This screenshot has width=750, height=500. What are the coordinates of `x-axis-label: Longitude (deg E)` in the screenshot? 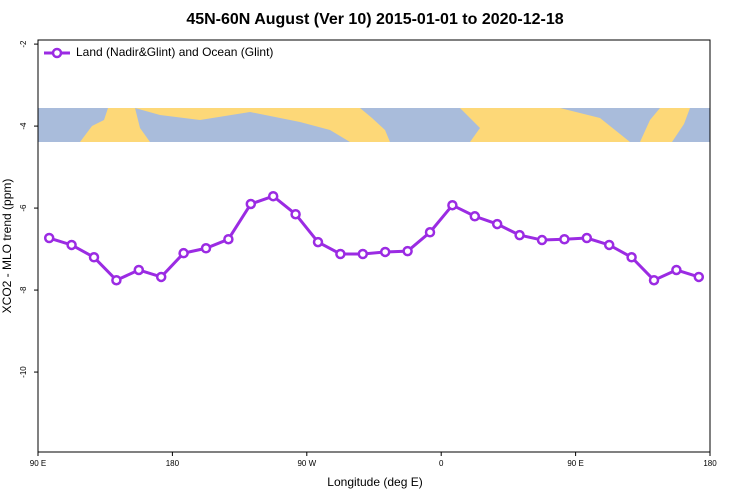 It's located at (374, 482).